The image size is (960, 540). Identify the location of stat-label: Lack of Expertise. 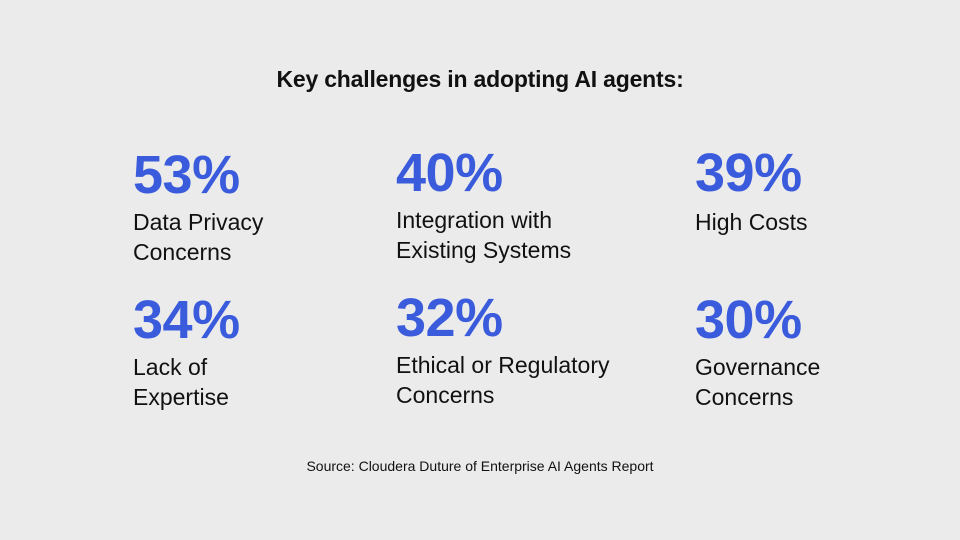
(186, 382).